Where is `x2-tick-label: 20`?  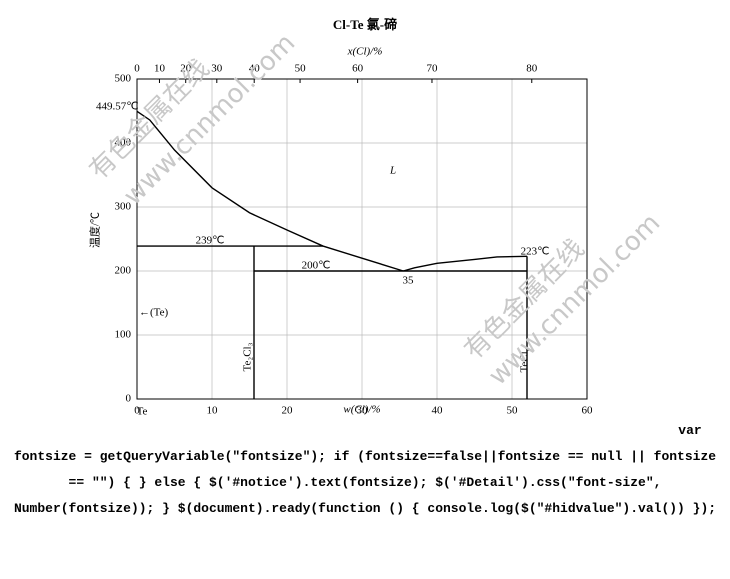 x2-tick-label: 20 is located at coordinates (186, 69).